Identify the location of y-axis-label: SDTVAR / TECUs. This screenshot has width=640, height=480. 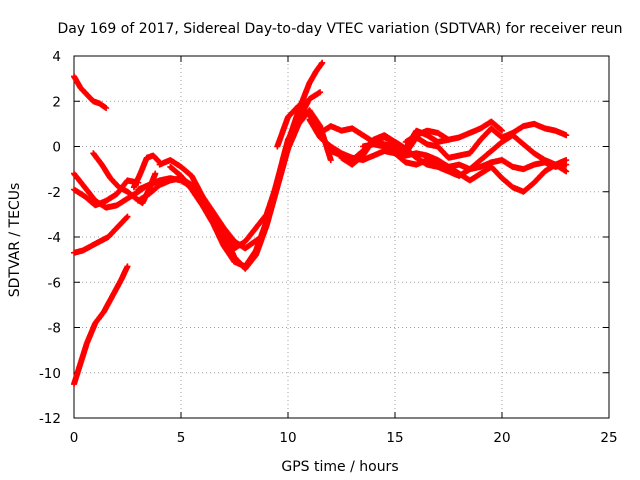
(15, 240).